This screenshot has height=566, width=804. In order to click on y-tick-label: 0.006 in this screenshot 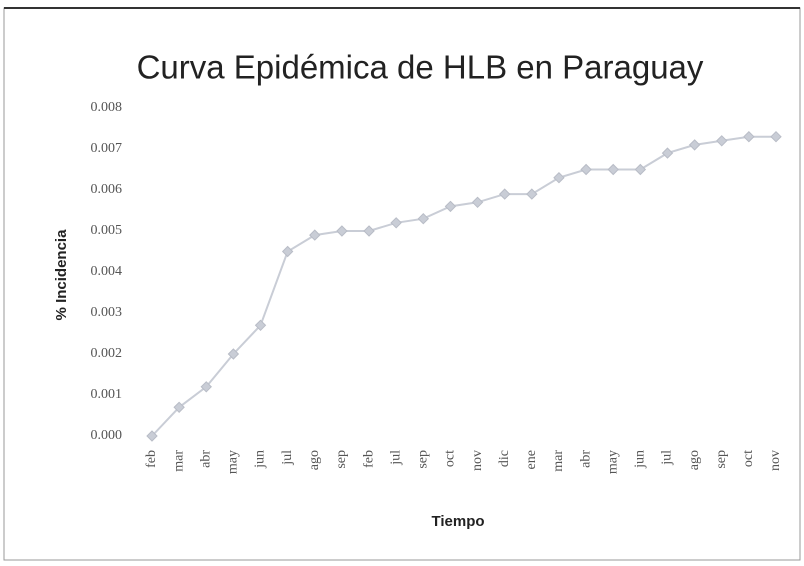, I will do `click(107, 189)`.